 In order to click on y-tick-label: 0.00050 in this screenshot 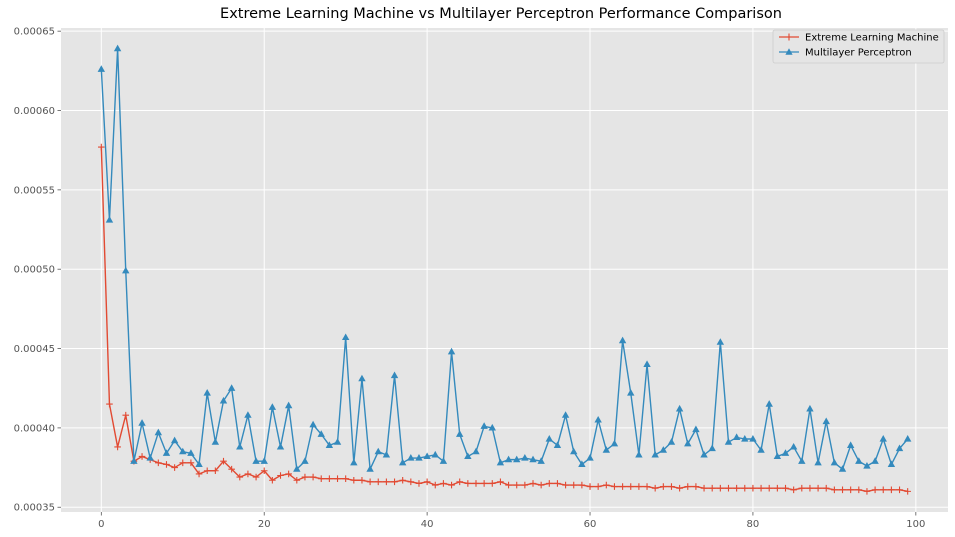, I will do `click(34, 270)`.